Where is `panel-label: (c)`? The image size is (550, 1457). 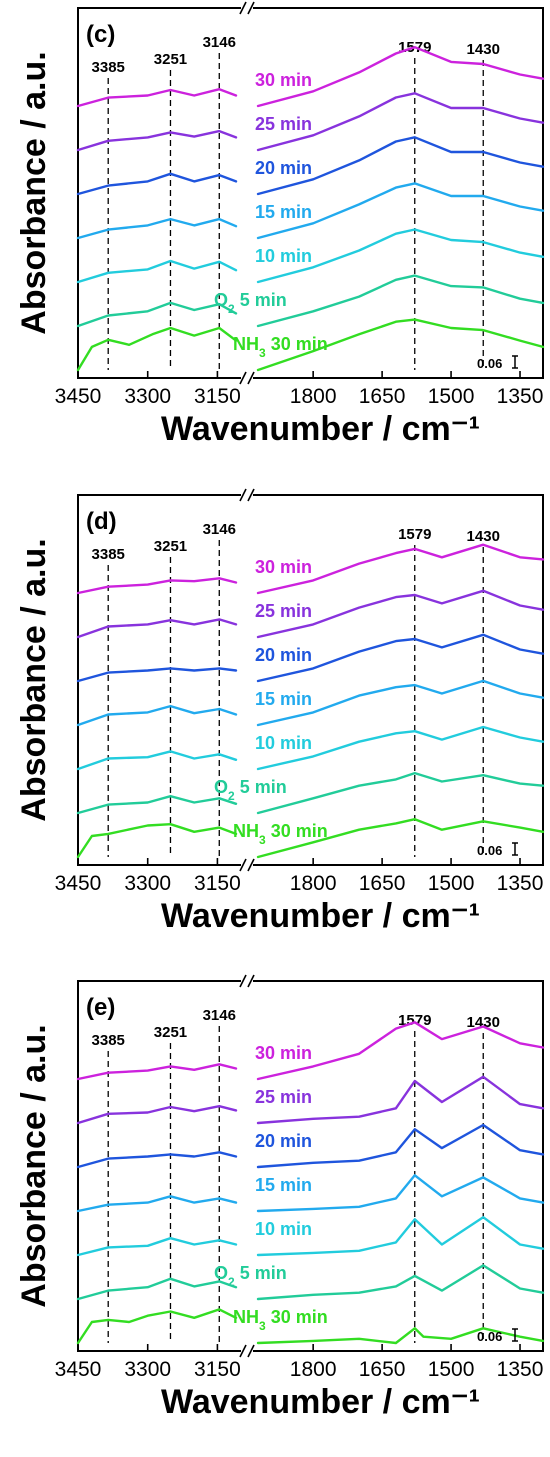
panel-label: (c) is located at coordinates (100, 34).